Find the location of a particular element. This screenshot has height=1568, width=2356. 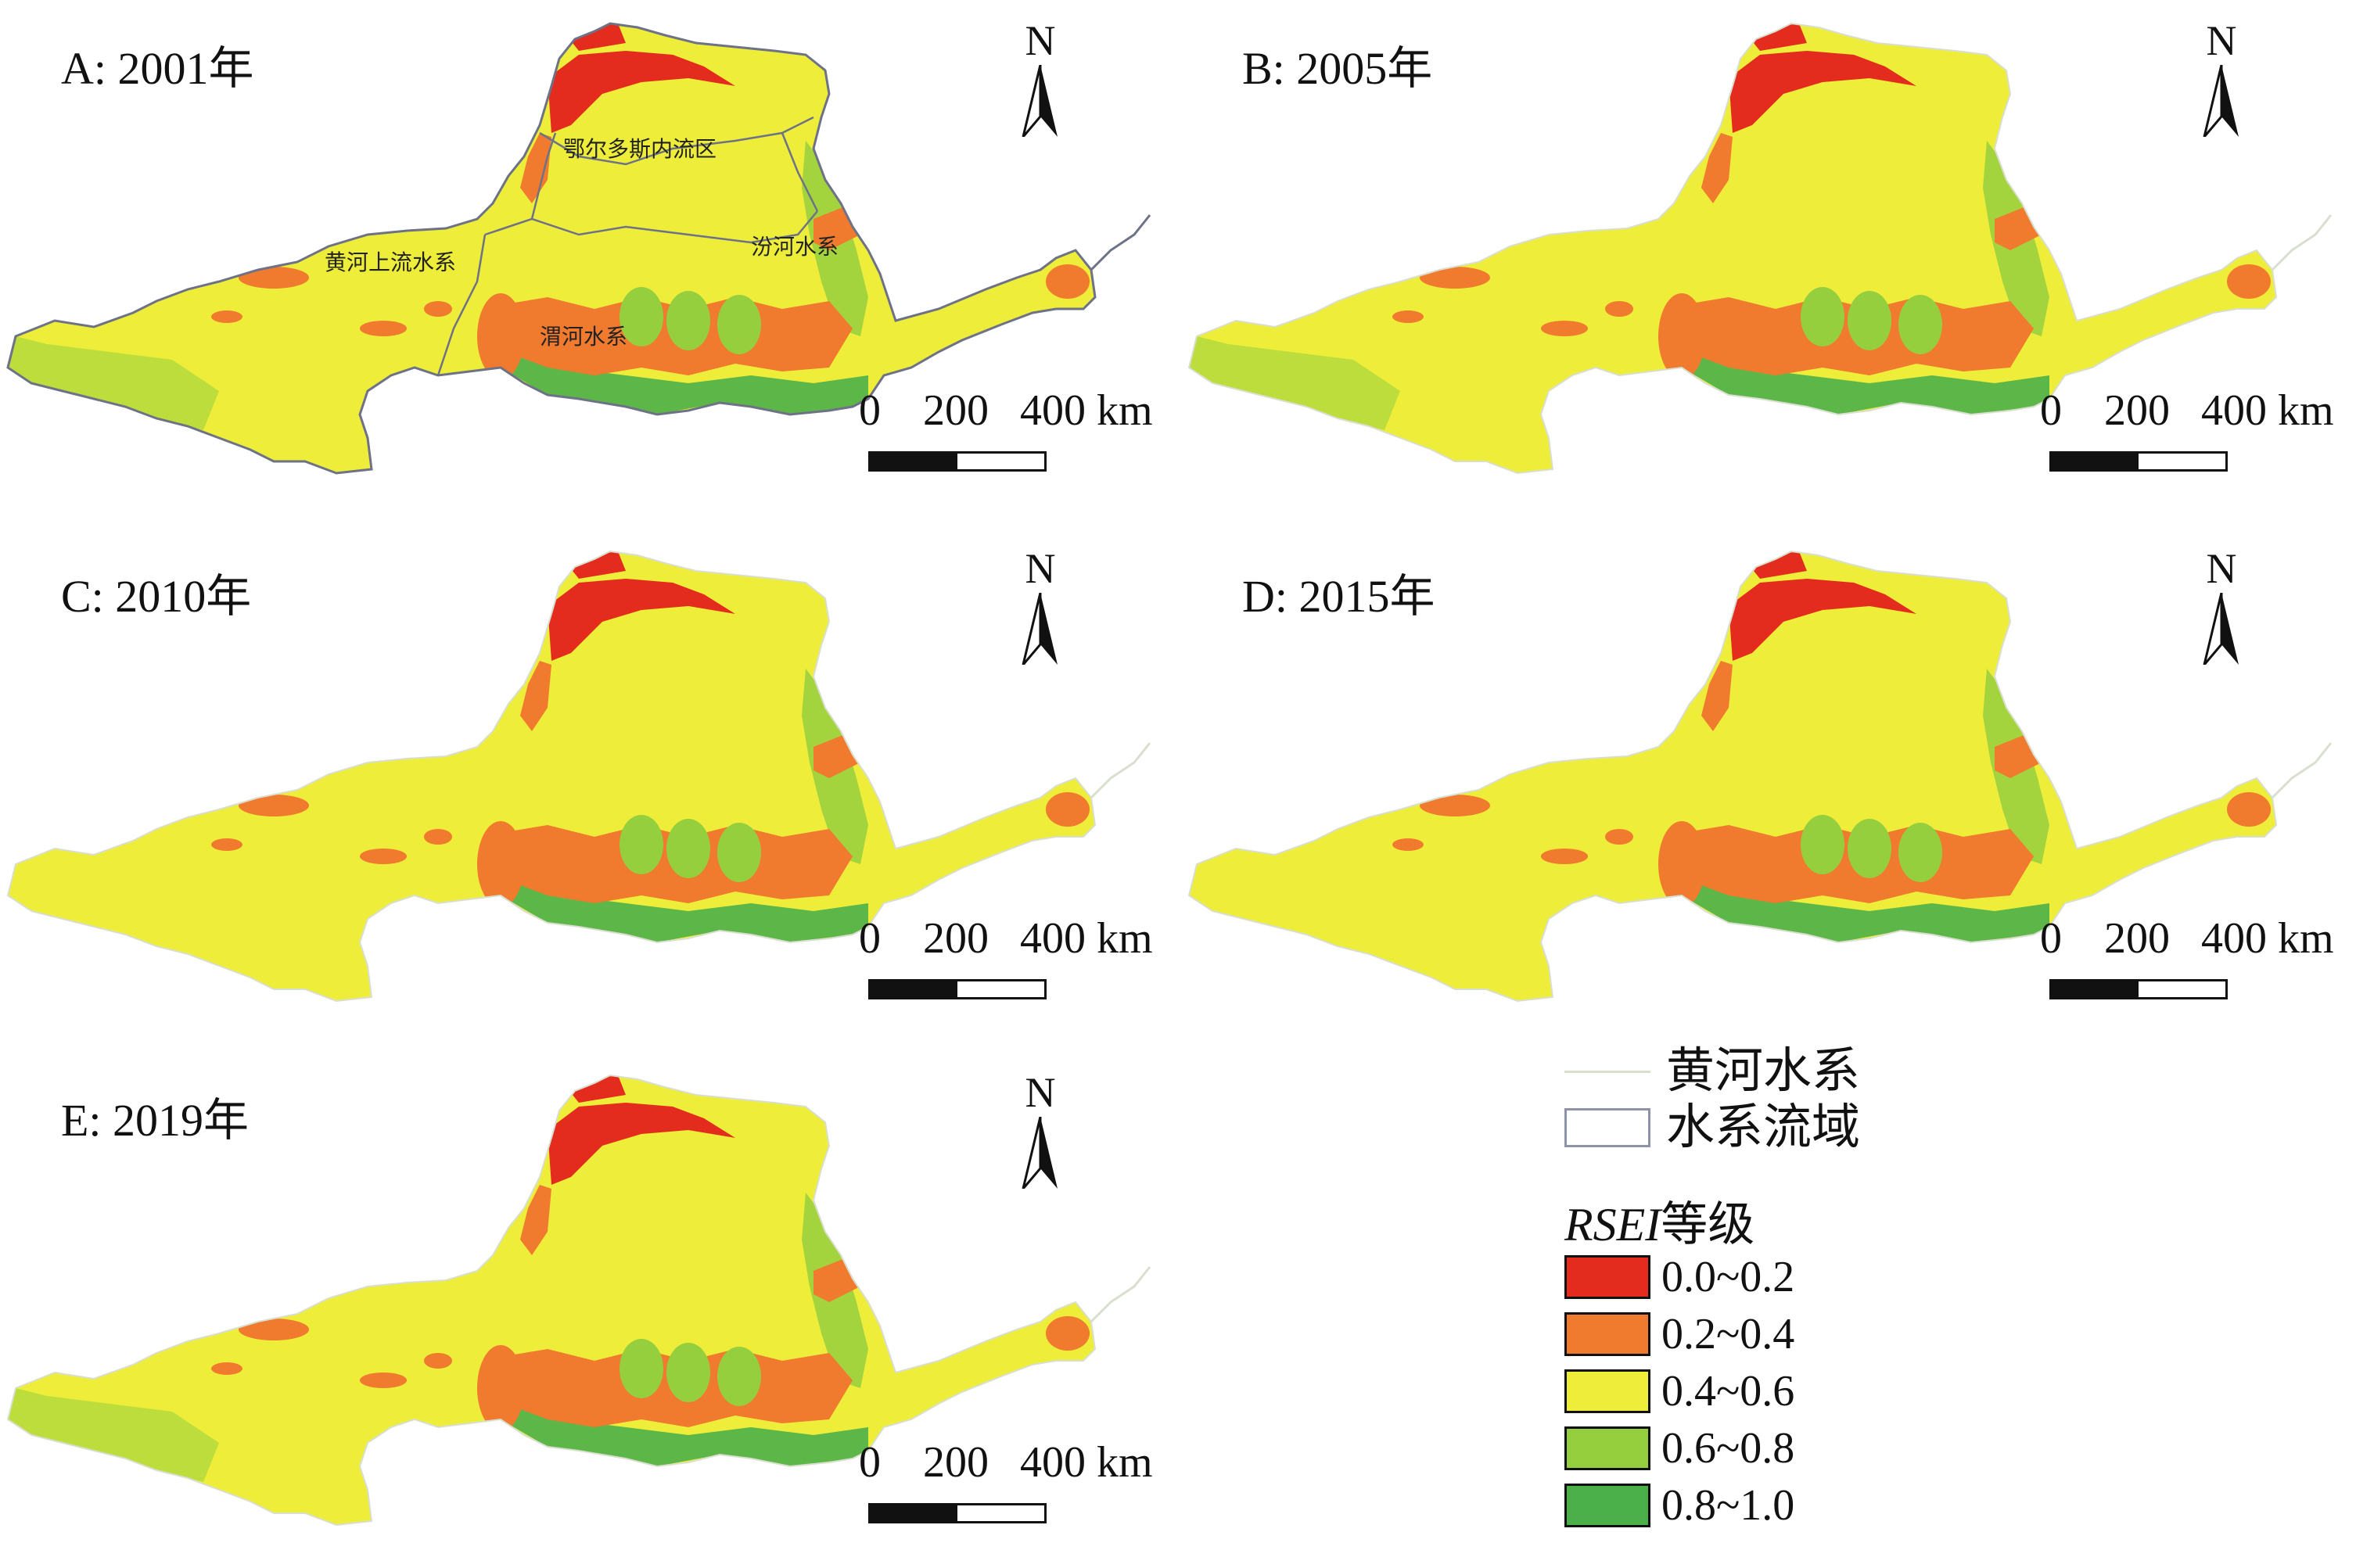

legend-basin-label: 水系流域 is located at coordinates (1763, 1127).